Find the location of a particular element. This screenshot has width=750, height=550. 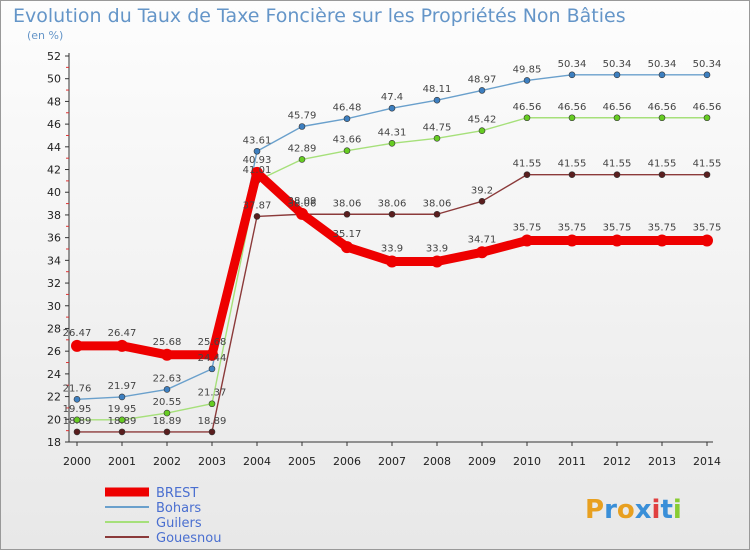

x-tick-label: 2000 is located at coordinates (77, 461).